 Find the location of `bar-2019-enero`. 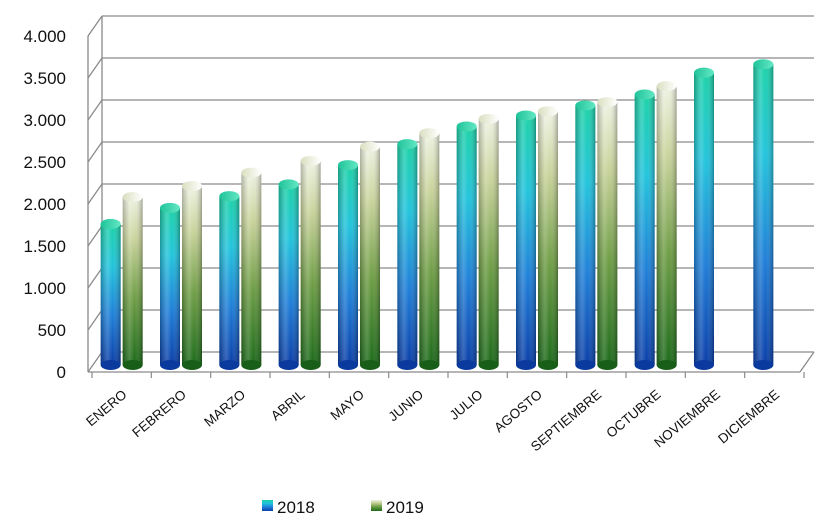

bar-2019-enero is located at coordinates (132, 281).